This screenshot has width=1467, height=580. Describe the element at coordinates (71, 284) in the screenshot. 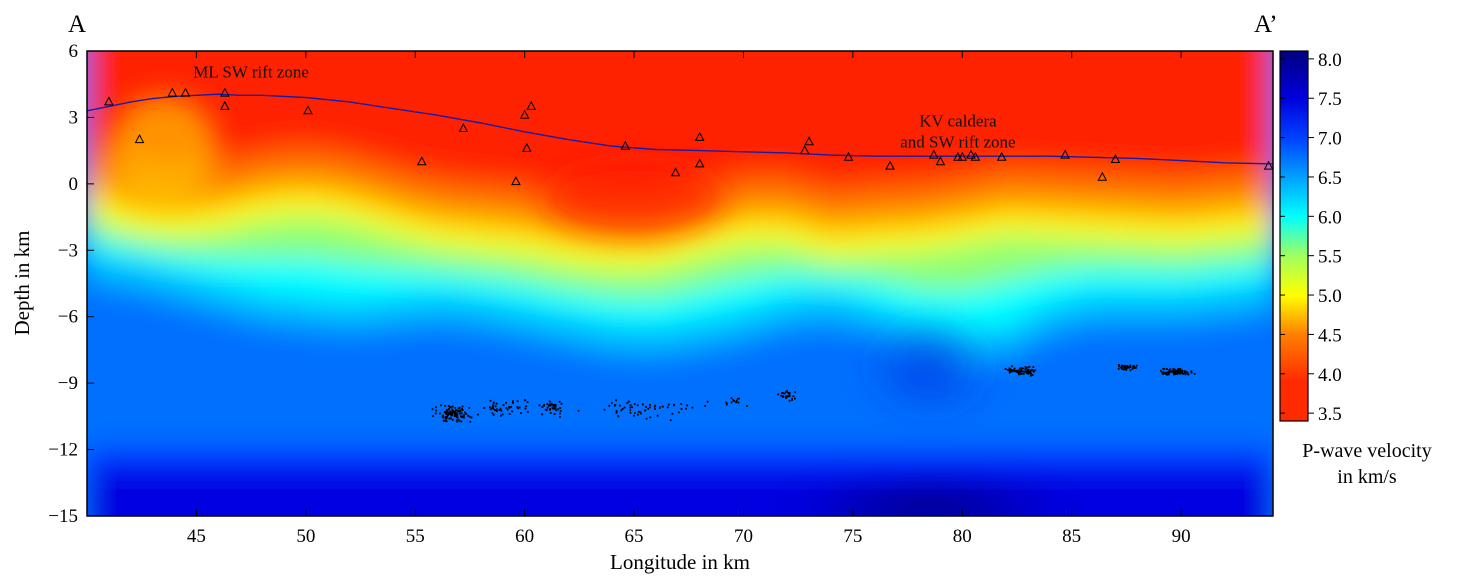

I see `y-axis-ticks: 6 3 0 −3 −6 −9 −12 −15` at that location.